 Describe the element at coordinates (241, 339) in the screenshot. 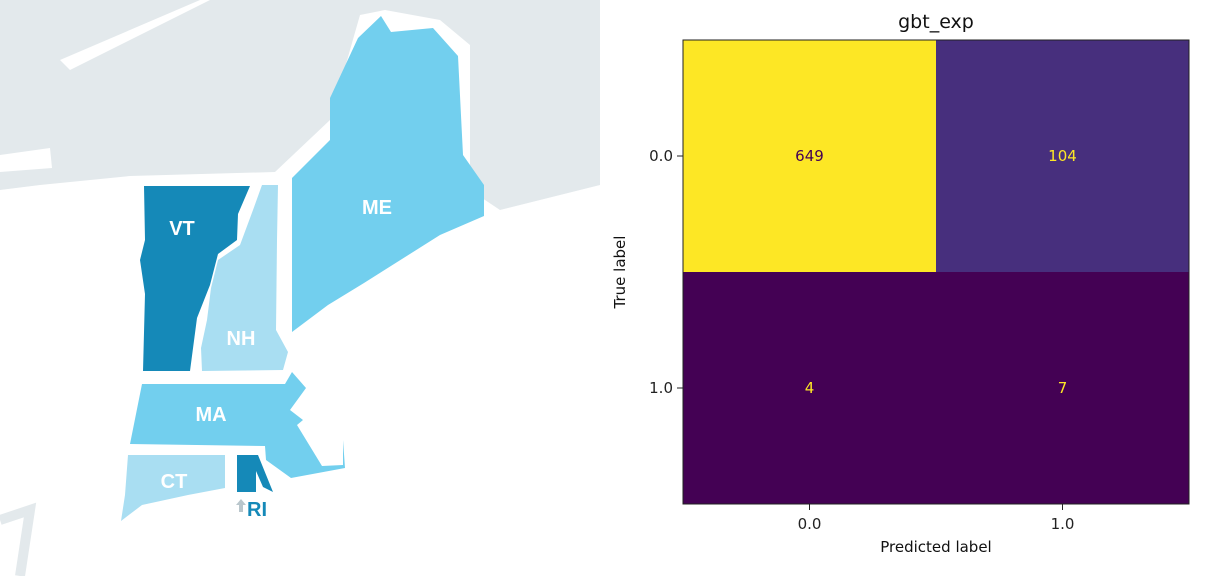

I see `state-label-nh: NH` at that location.